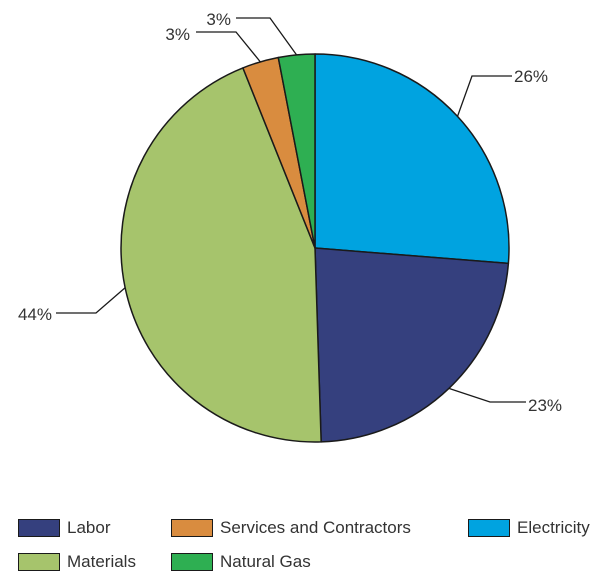 Image resolution: width=605 pixels, height=574 pixels. Describe the element at coordinates (489, 528) in the screenshot. I see `legend-swatch-electricity` at that location.